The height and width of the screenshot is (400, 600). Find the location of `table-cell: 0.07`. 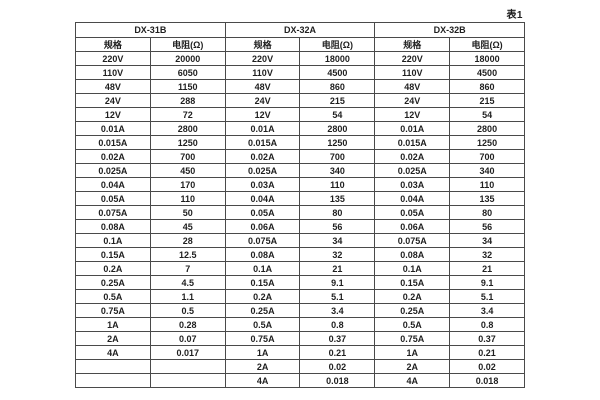

table-cell: 0.07 is located at coordinates (187, 338).